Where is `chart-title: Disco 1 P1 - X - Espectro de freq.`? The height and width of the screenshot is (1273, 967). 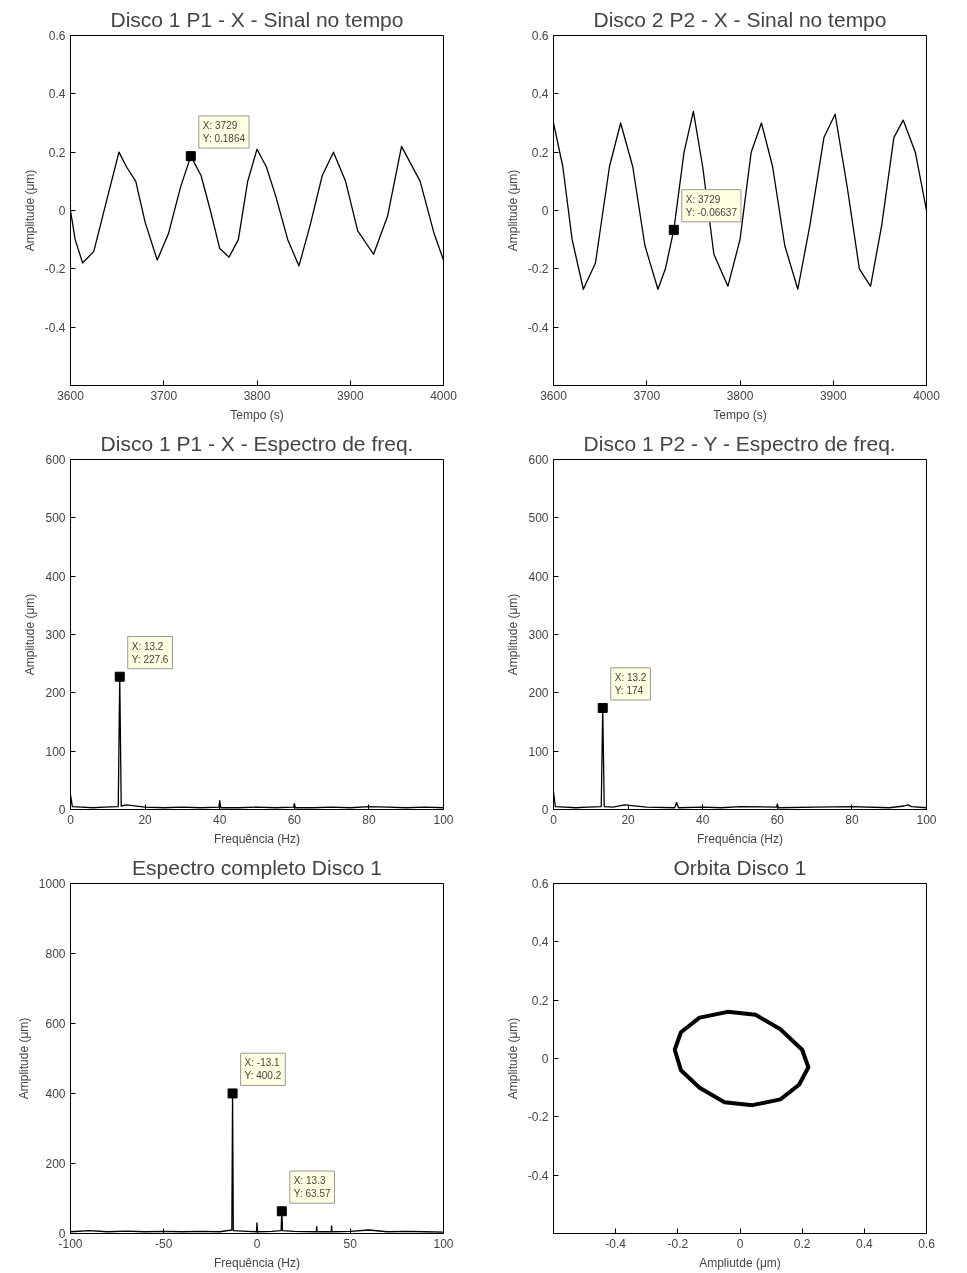
chart-title: Disco 1 P1 - X - Espectro de freq. is located at coordinates (257, 443).